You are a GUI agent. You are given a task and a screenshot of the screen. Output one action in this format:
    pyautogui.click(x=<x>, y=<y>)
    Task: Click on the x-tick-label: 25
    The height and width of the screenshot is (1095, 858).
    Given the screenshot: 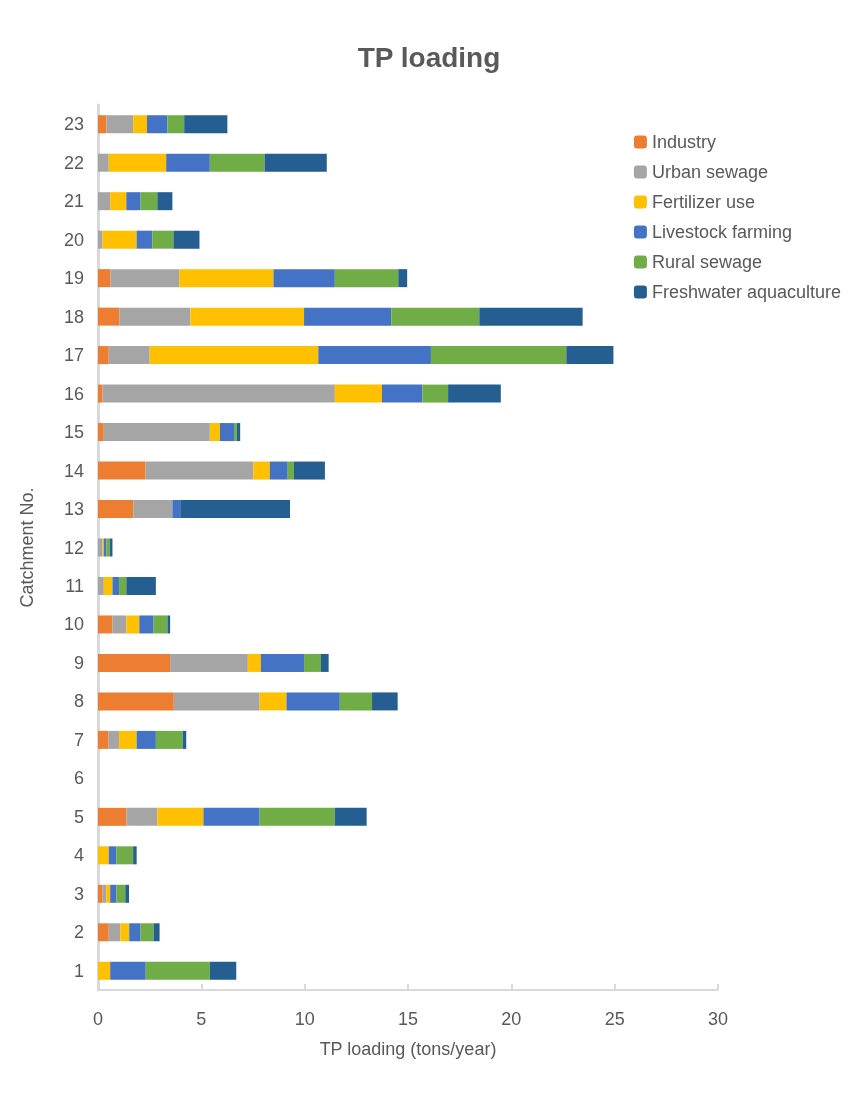 What is the action you would take?
    pyautogui.click(x=614, y=1019)
    